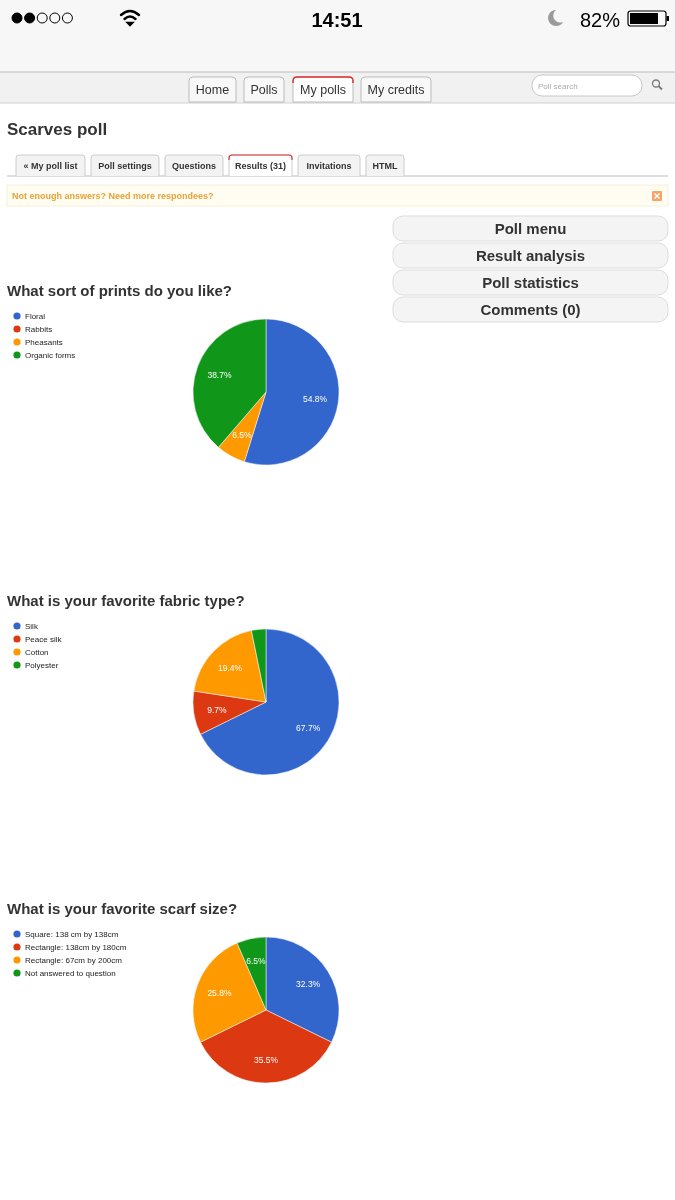  I want to click on data-label: 25.8%, so click(219, 992).